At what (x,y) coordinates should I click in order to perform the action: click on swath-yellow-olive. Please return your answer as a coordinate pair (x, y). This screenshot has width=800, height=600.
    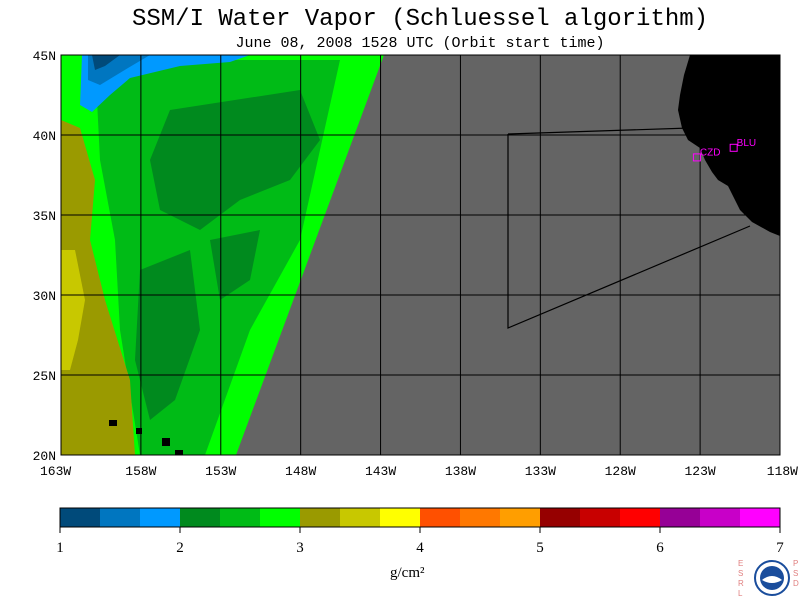
    Looking at the image, I should click on (73, 310).